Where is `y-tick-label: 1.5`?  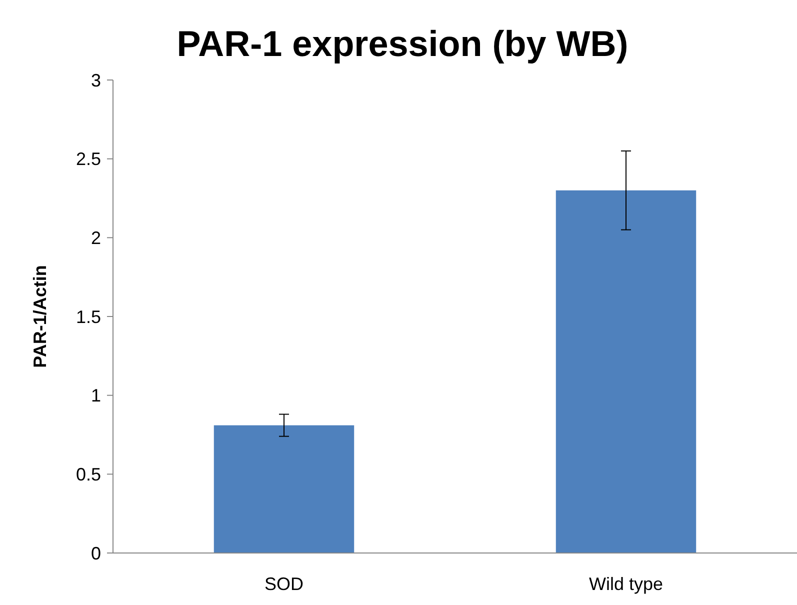 y-tick-label: 1.5 is located at coordinates (88, 316).